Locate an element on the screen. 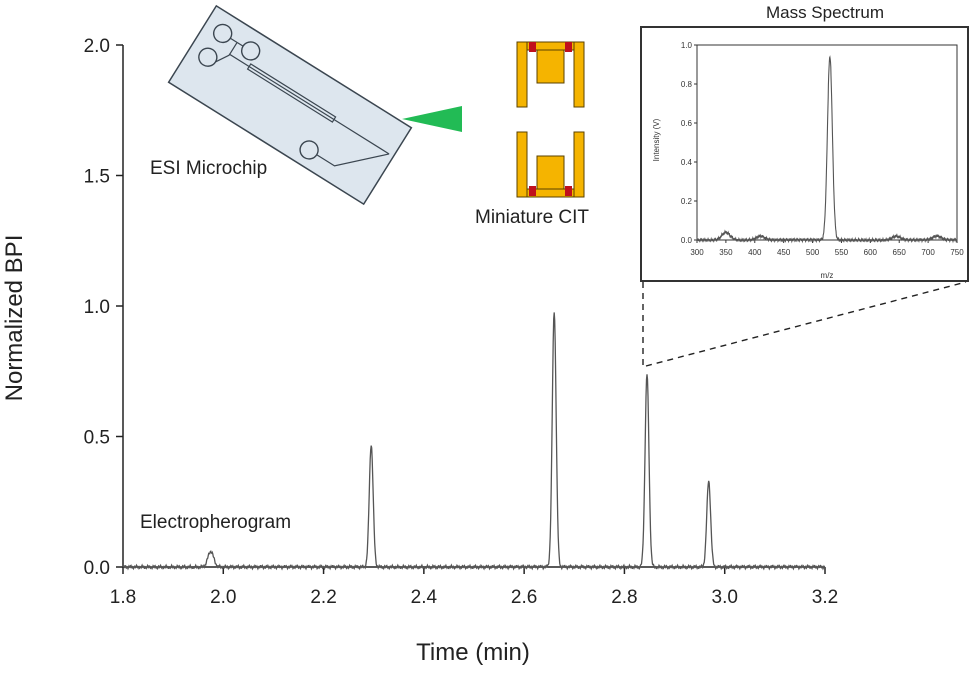  inset-y-tick-label: 0.8 is located at coordinates (687, 84).